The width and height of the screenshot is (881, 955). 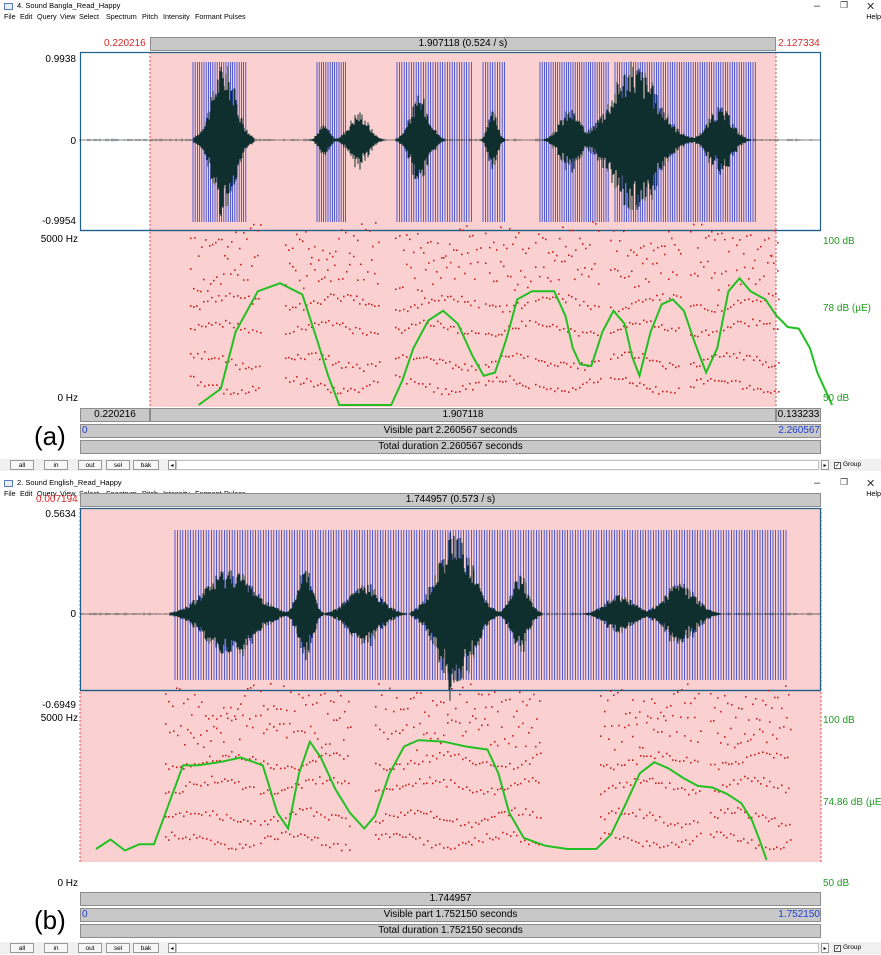 I want to click on time-bar-left: 0.220216, so click(x=115, y=415).